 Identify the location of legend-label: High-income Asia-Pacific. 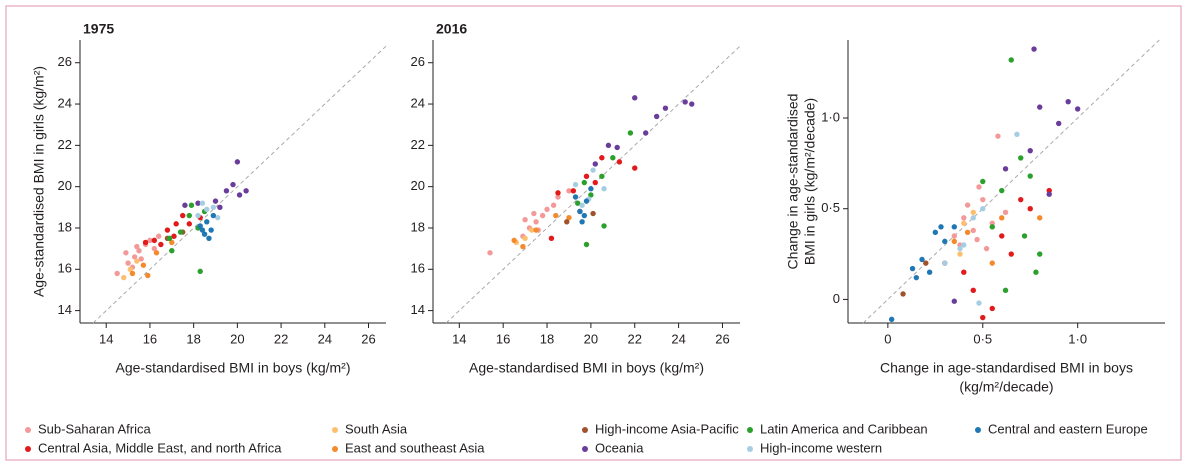
(667, 428).